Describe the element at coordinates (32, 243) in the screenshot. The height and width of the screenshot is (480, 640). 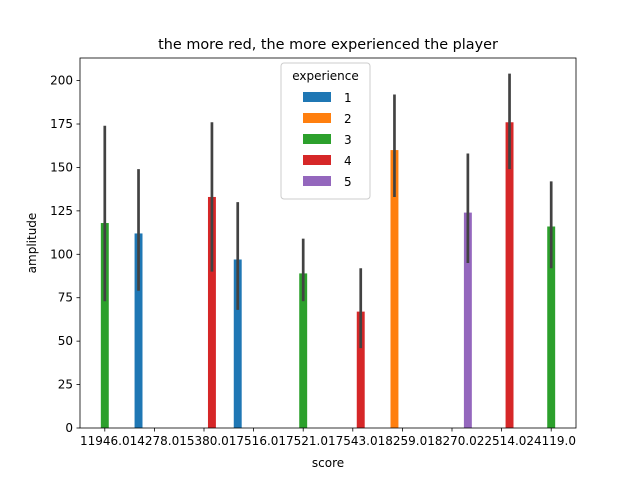
I see `y-axis-label: amplitude` at that location.